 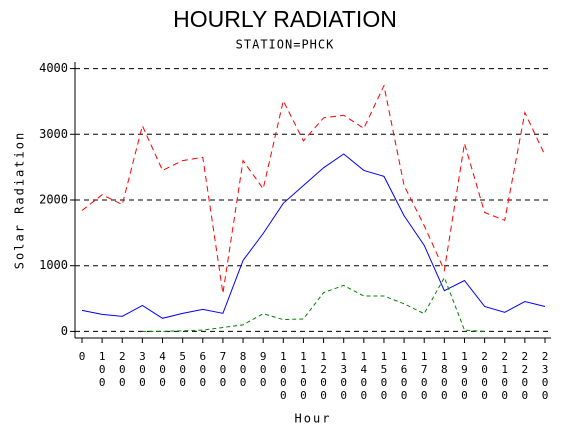 I want to click on x-tick-label: 1900, so click(x=464, y=376).